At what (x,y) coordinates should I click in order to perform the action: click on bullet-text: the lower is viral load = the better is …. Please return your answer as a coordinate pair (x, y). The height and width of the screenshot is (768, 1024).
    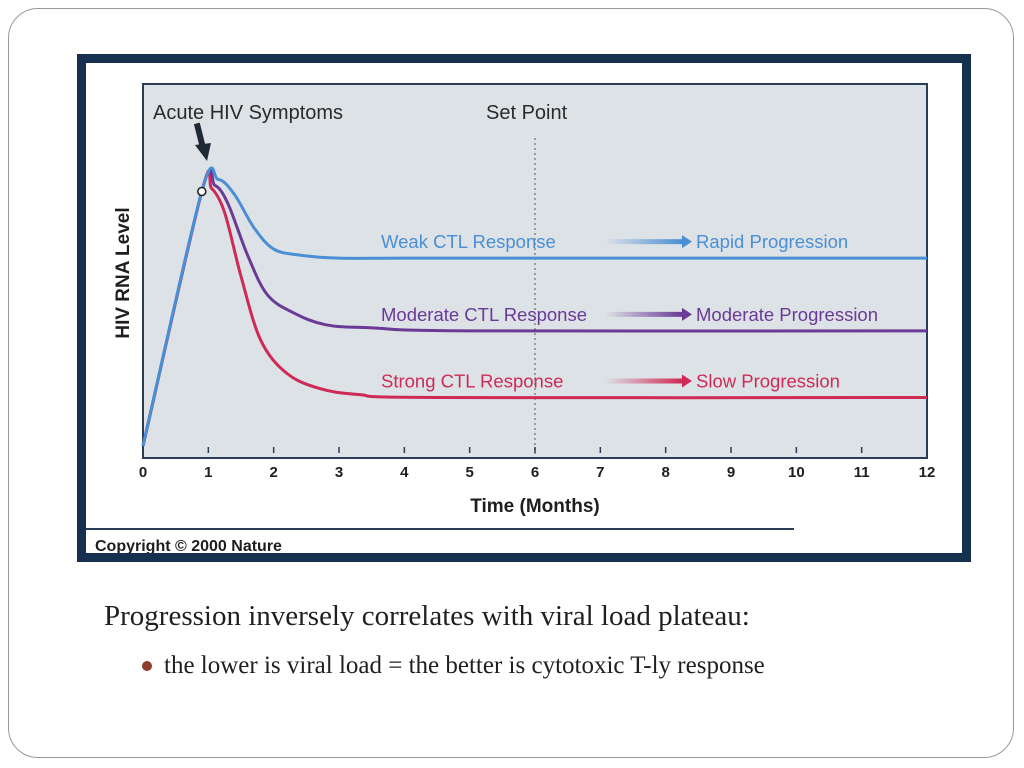
    Looking at the image, I should click on (464, 665).